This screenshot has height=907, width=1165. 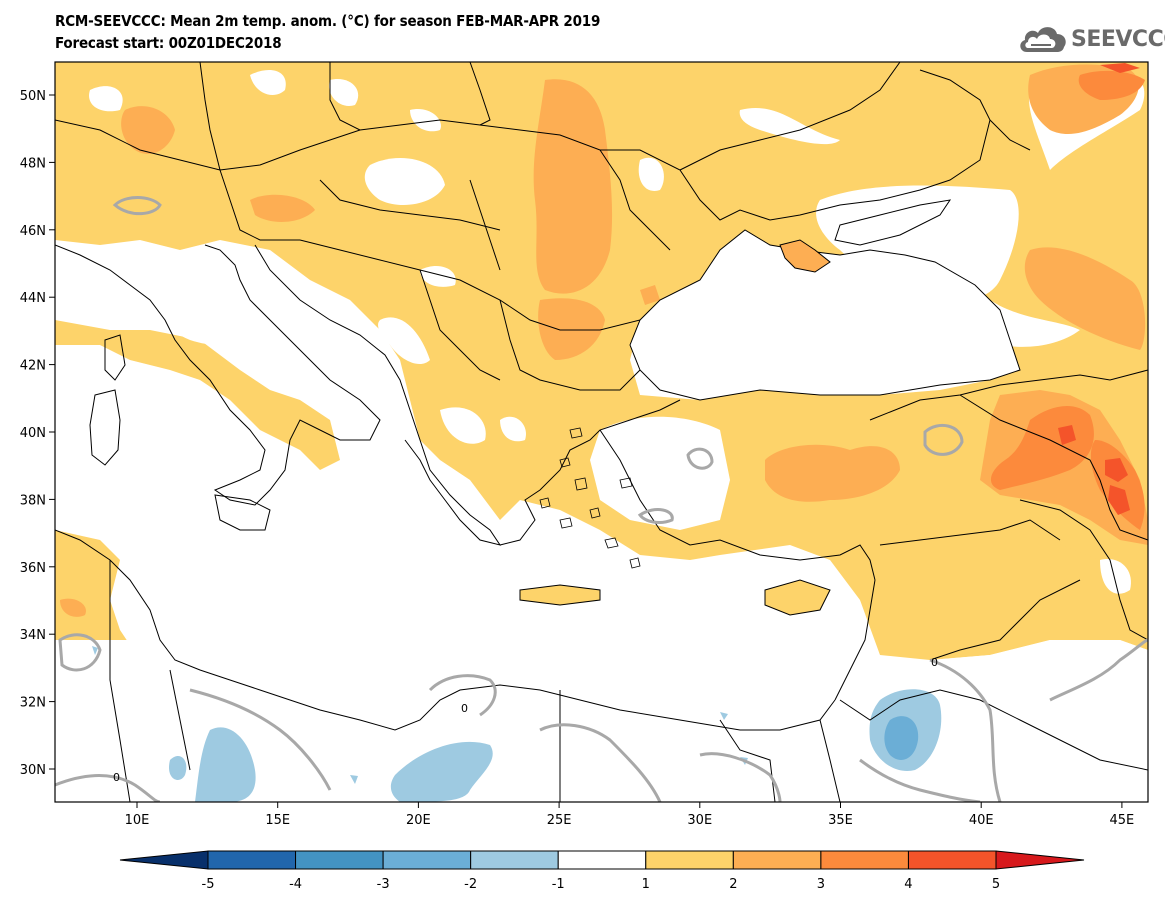 I want to click on lon-tick-label: 45E, so click(x=1122, y=820).